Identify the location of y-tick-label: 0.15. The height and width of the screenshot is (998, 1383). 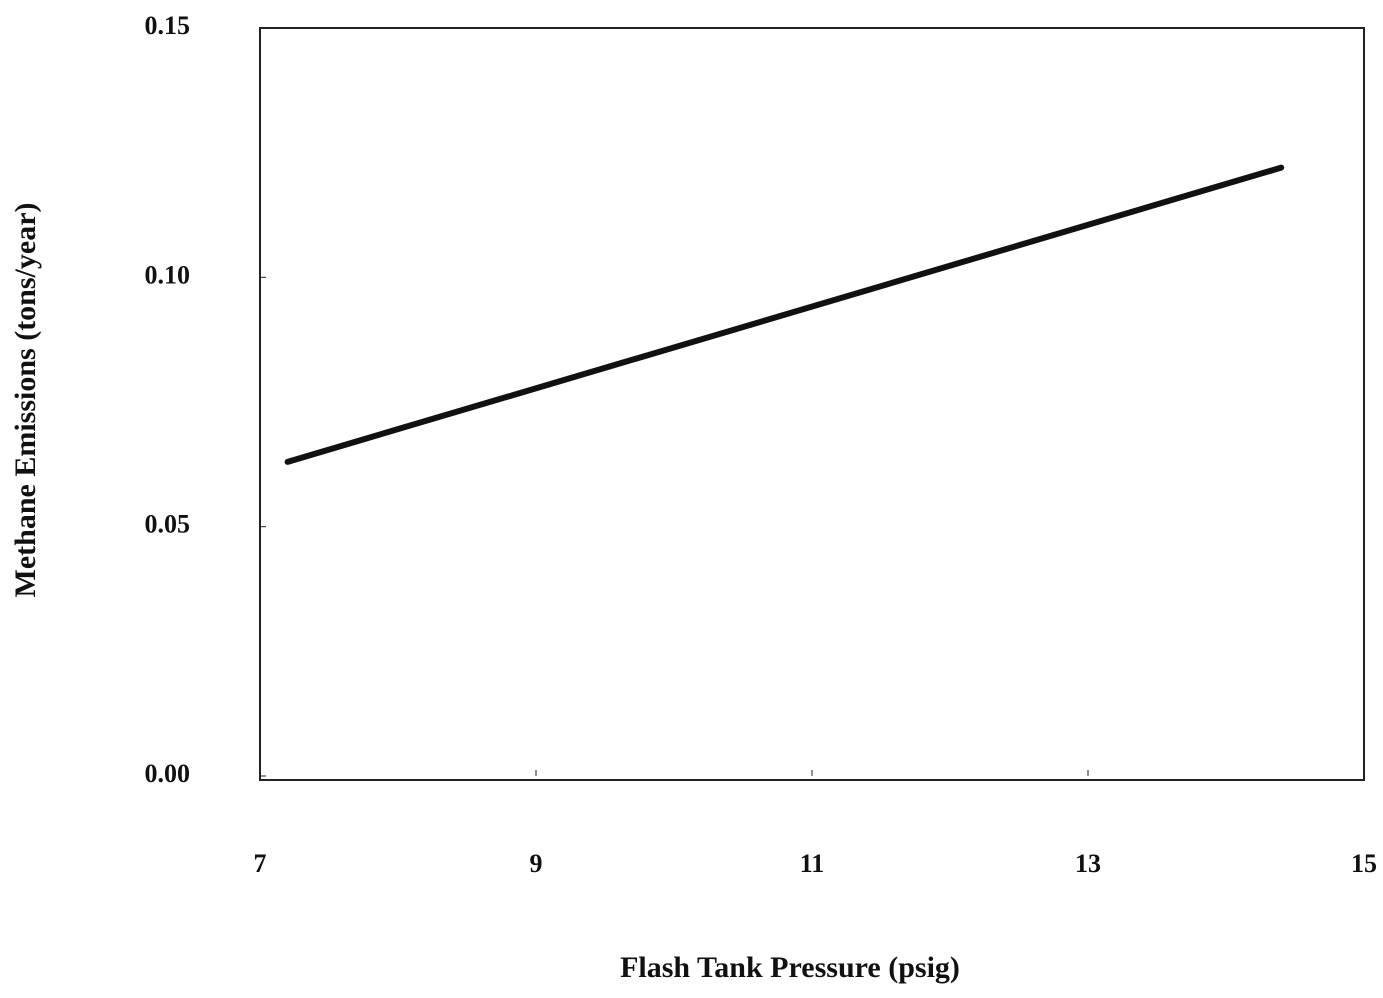
(168, 25).